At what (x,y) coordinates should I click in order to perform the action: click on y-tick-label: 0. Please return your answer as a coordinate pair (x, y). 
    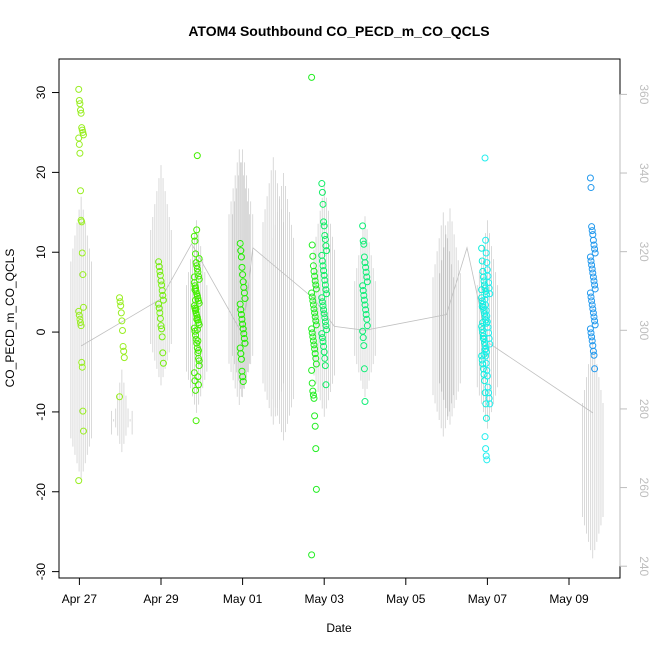
    Looking at the image, I should click on (41, 331).